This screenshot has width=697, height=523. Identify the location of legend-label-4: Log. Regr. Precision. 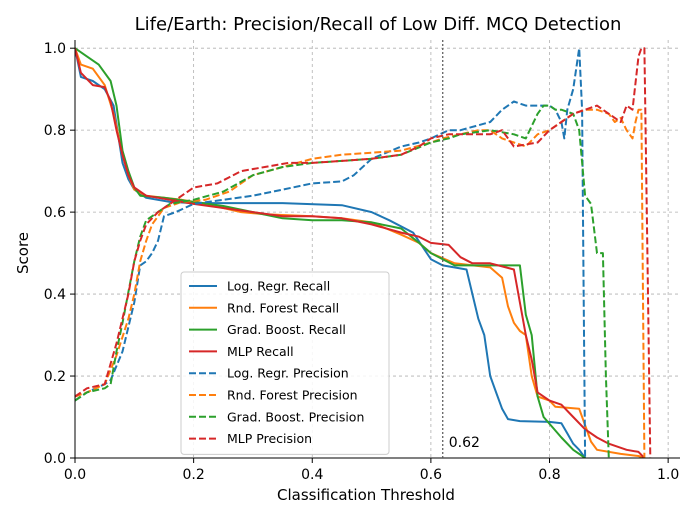
(288, 373).